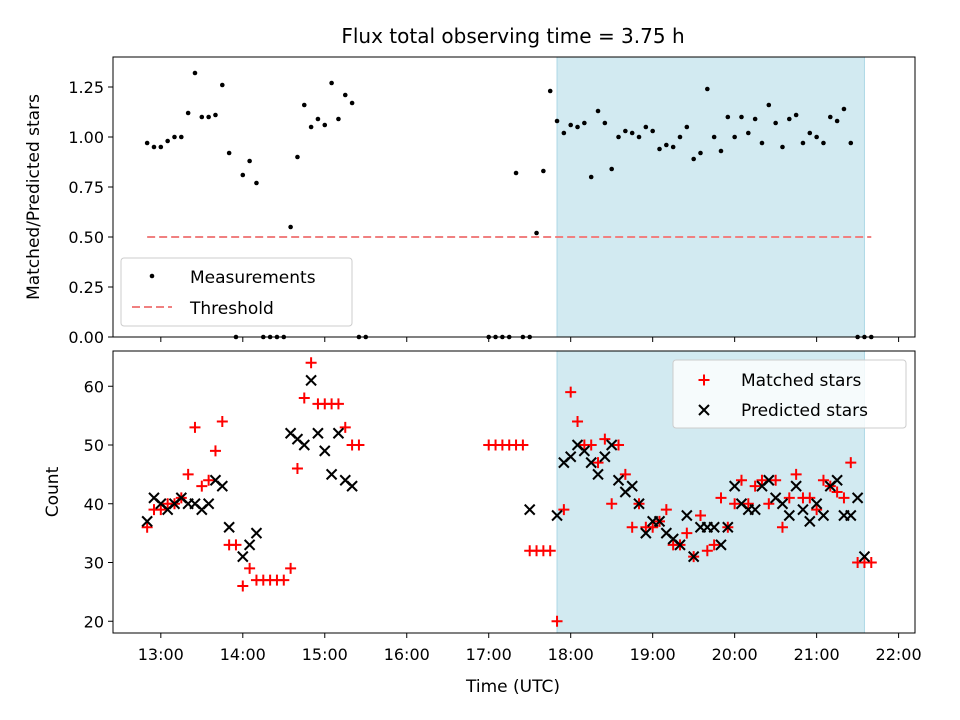 Image resolution: width=960 pixels, height=720 pixels. Describe the element at coordinates (86, 237) in the screenshot. I see `top-y-tick-label: 0.50` at that location.